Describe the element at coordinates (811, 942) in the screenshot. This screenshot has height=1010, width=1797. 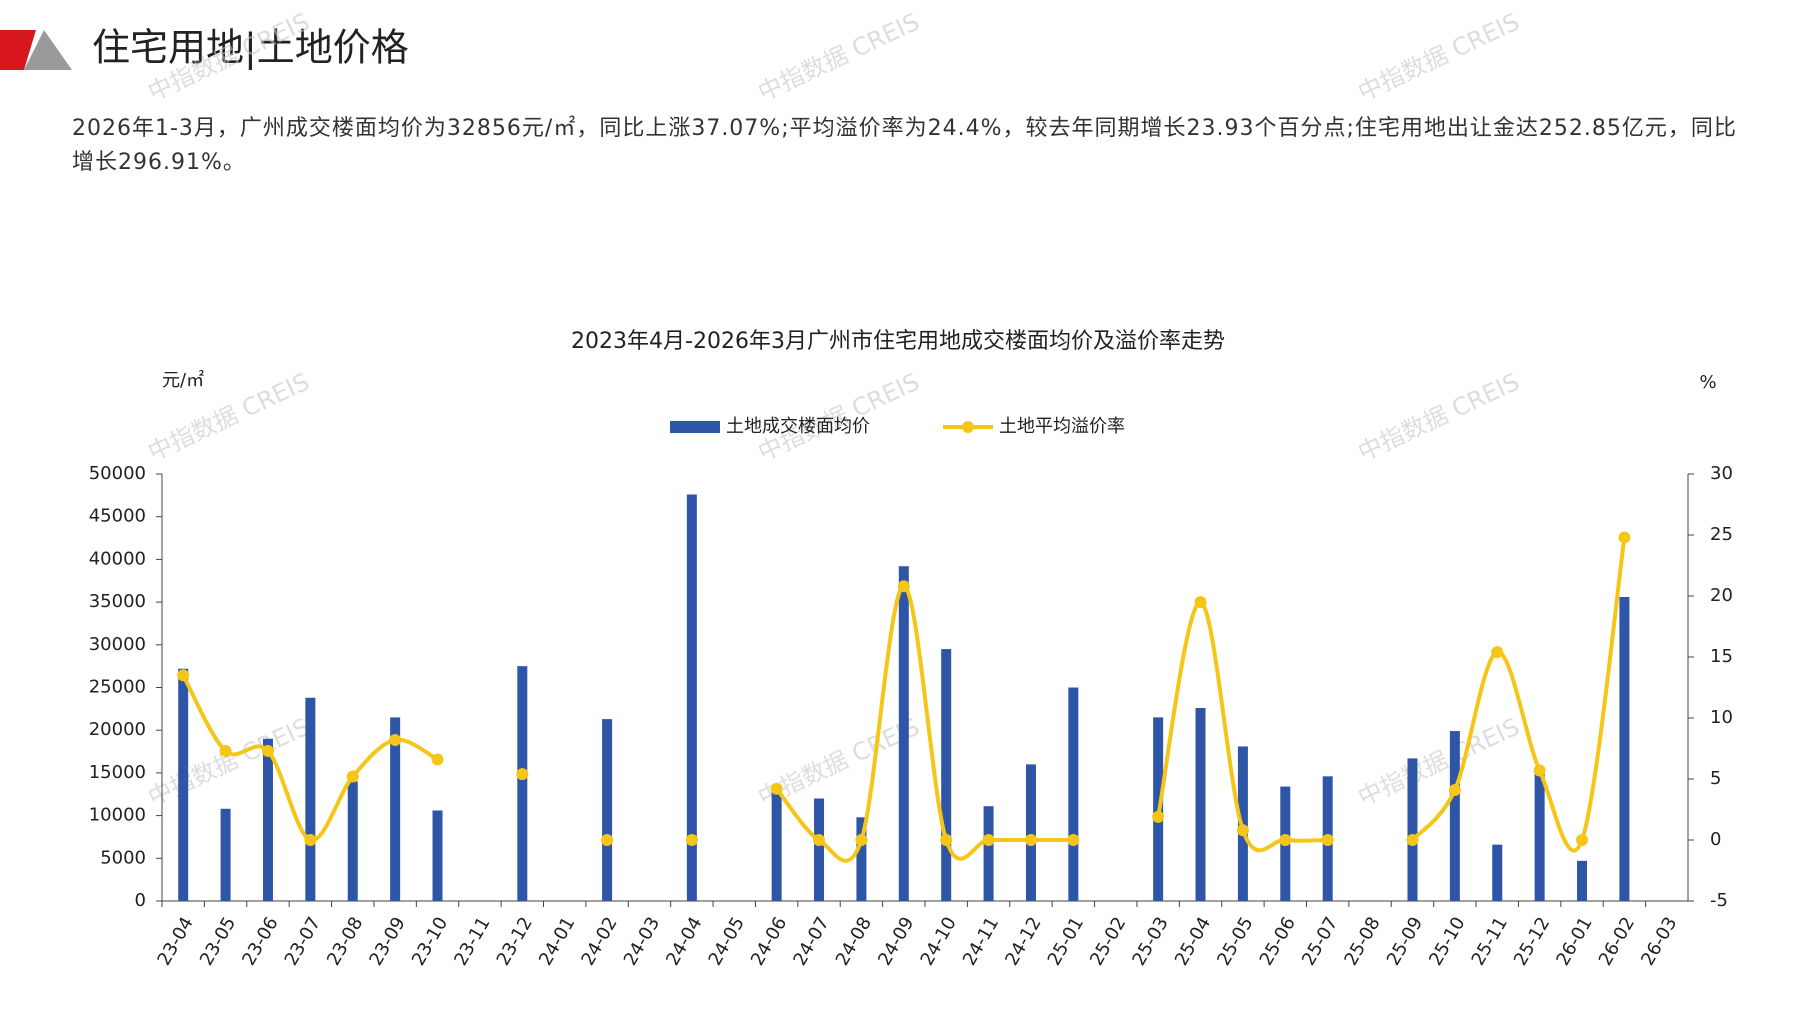
I see `x-tick-label: 24-07` at that location.